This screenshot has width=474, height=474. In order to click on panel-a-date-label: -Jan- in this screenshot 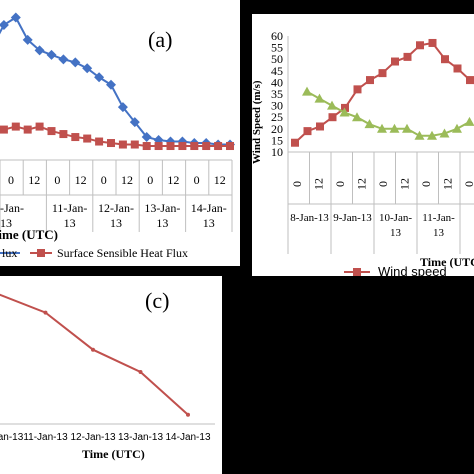, I will do `click(12, 208)`.